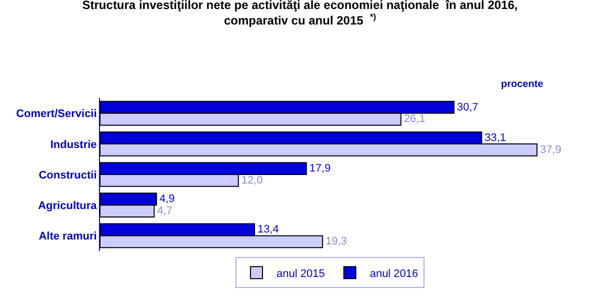  I want to click on y-tick-label: Alte ramuri, so click(67, 236).